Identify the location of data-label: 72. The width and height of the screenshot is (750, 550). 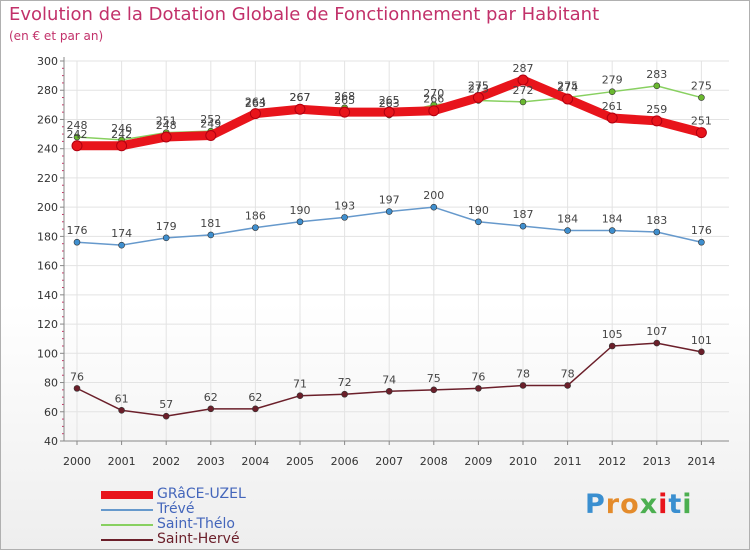
(345, 382).